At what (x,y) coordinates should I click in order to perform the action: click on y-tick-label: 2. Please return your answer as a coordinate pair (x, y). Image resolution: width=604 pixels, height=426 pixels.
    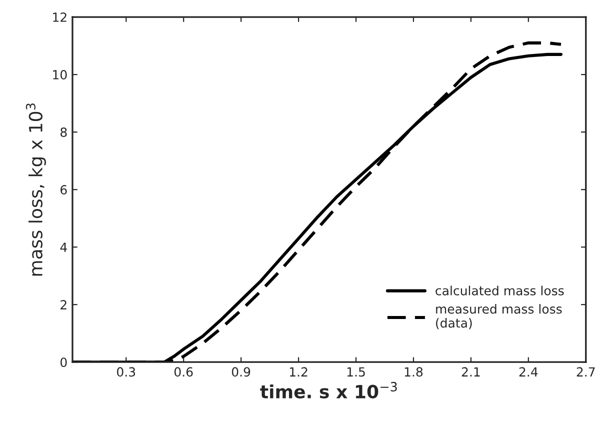
    Looking at the image, I should click on (63, 305).